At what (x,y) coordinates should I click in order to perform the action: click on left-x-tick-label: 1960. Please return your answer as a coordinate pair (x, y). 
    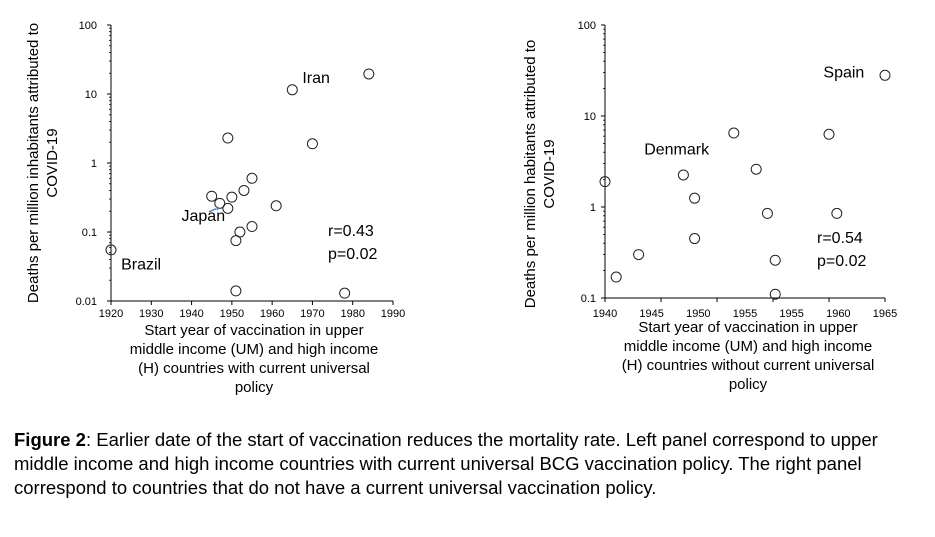
    Looking at the image, I should click on (272, 314).